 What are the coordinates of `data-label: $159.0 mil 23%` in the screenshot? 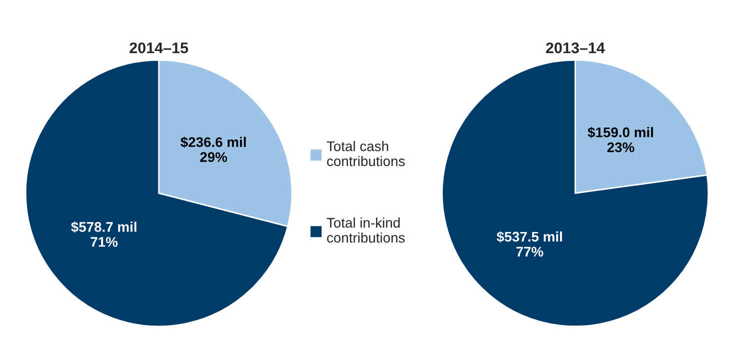 It's located at (620, 139).